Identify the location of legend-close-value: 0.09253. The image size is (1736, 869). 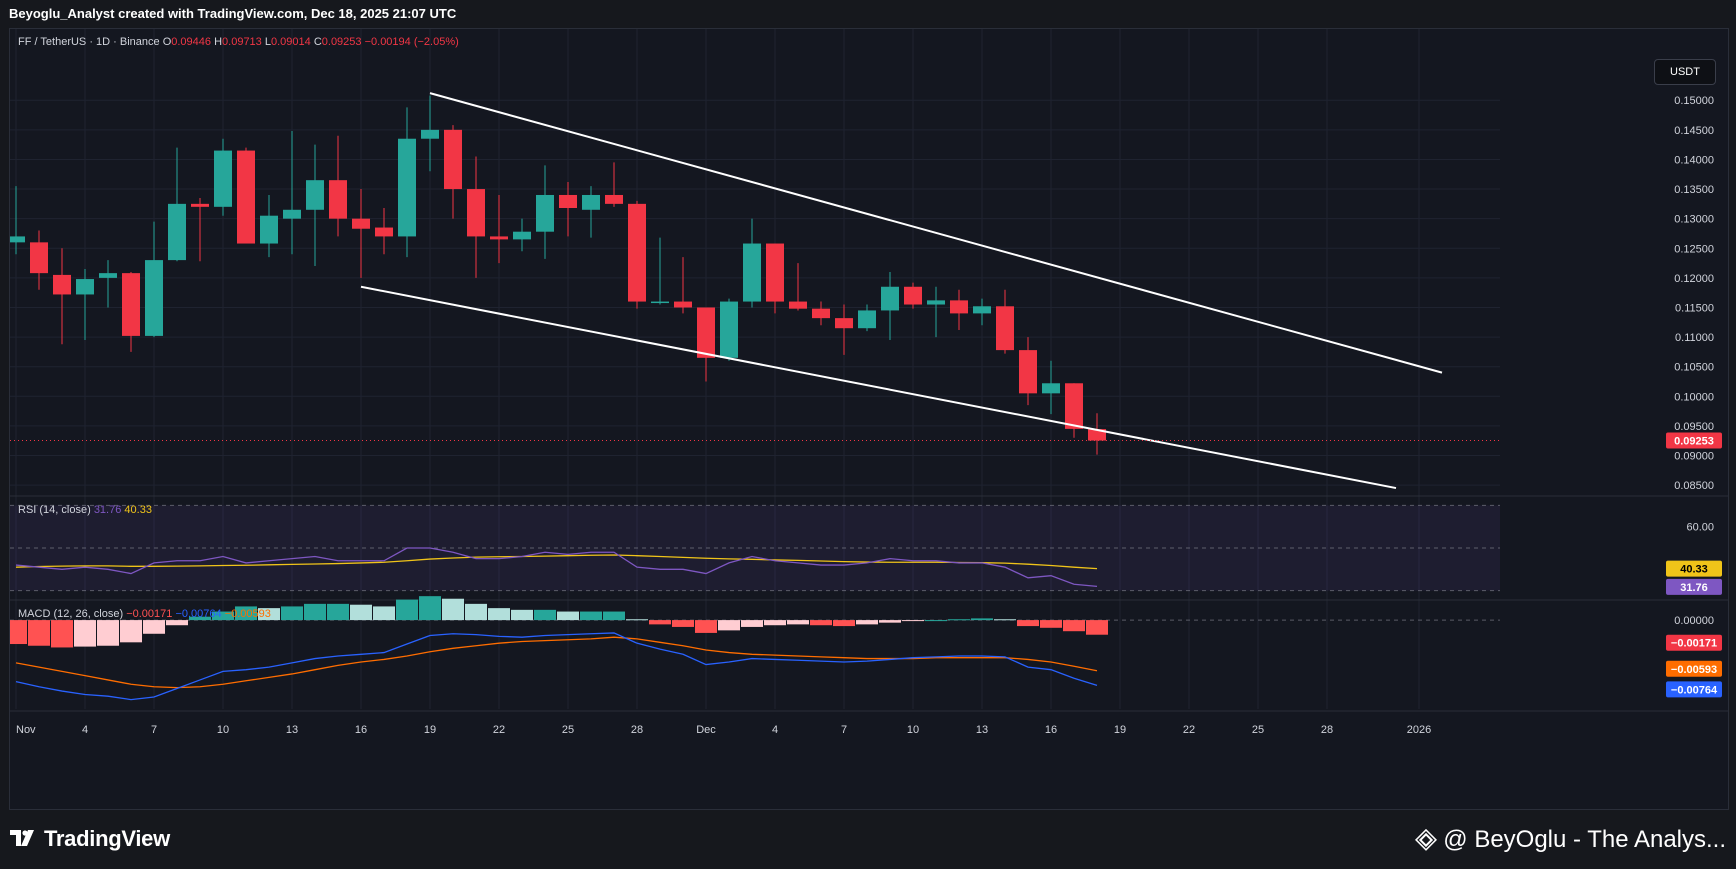
(343, 42).